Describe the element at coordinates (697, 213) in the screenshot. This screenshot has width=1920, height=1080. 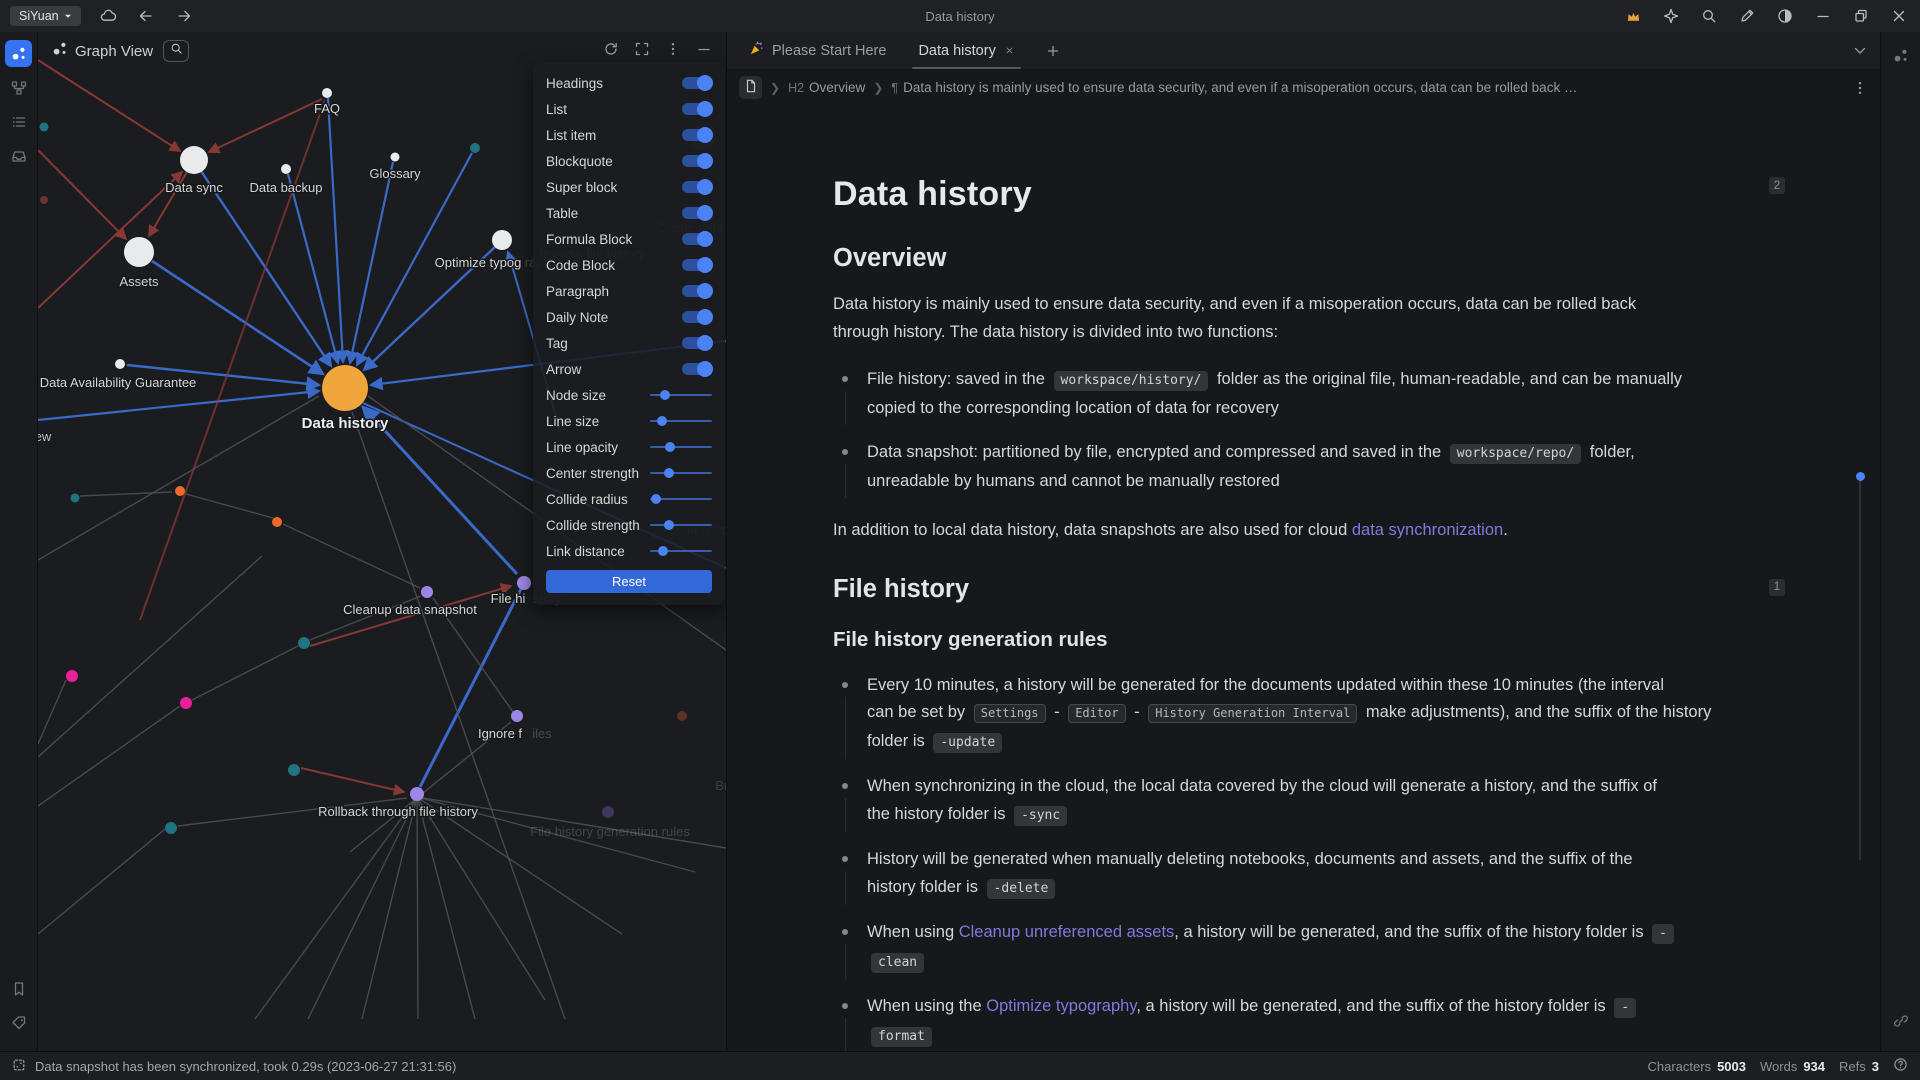
I see `toggle-table` at that location.